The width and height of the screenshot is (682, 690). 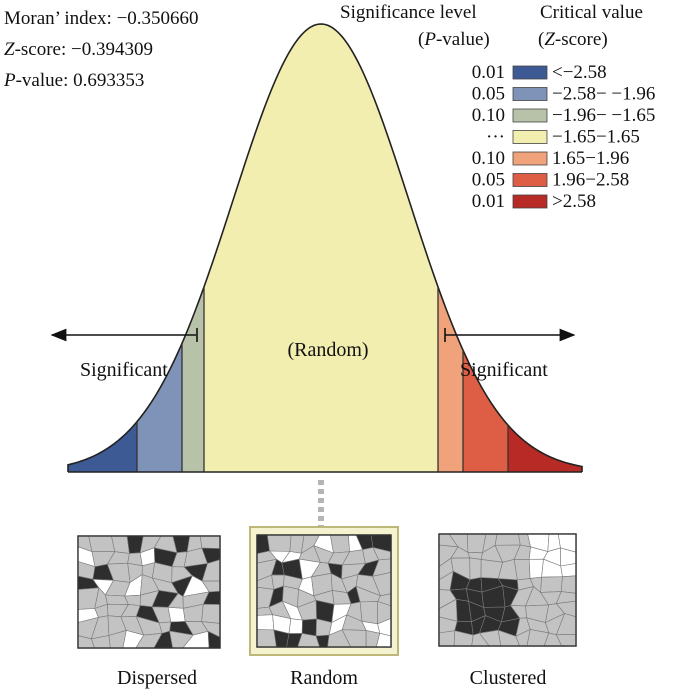 What do you see at coordinates (327, 350) in the screenshot?
I see `random-center-label: (Random)` at bounding box center [327, 350].